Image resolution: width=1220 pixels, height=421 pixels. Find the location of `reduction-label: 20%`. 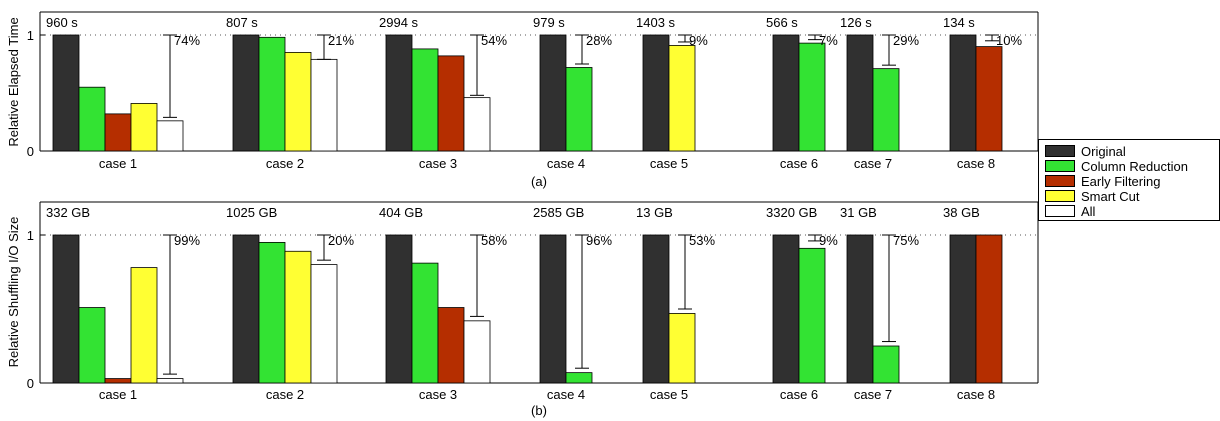

reduction-label: 20% is located at coordinates (341, 240).